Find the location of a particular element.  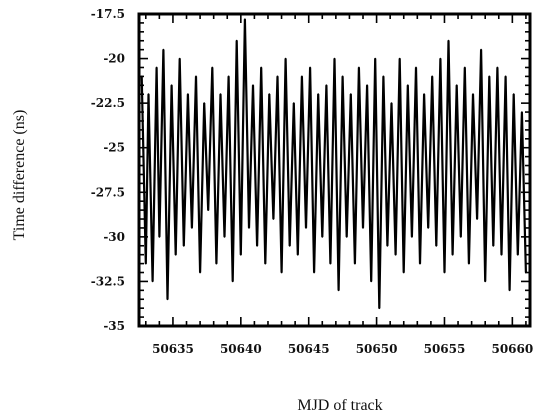

y-tick-label: -22.5 is located at coordinates (108, 103).